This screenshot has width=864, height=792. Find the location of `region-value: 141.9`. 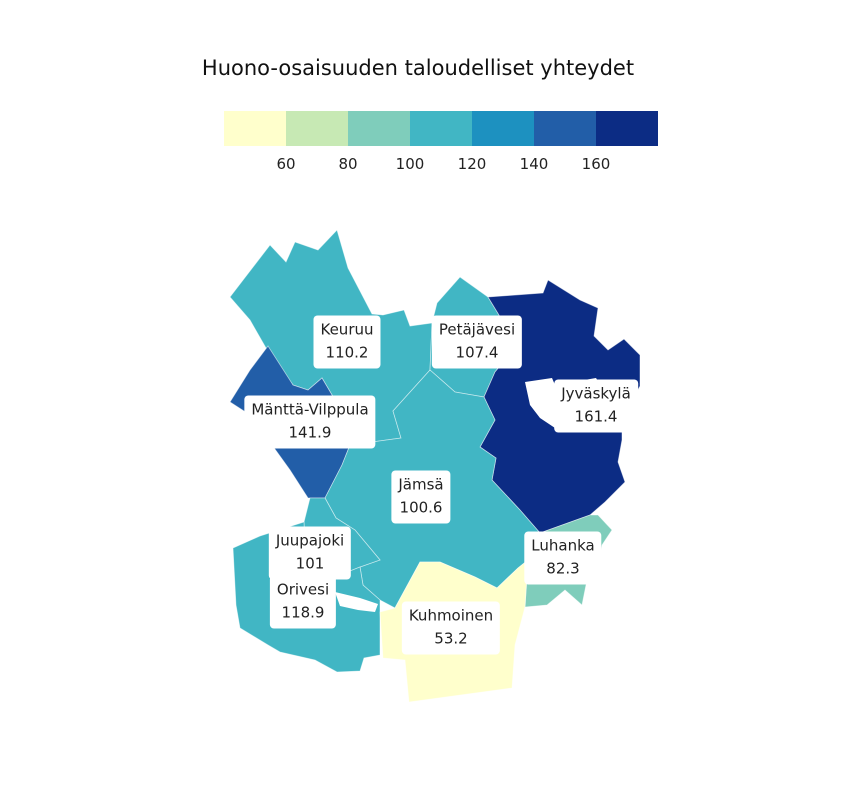

region-value: 141.9 is located at coordinates (310, 432).